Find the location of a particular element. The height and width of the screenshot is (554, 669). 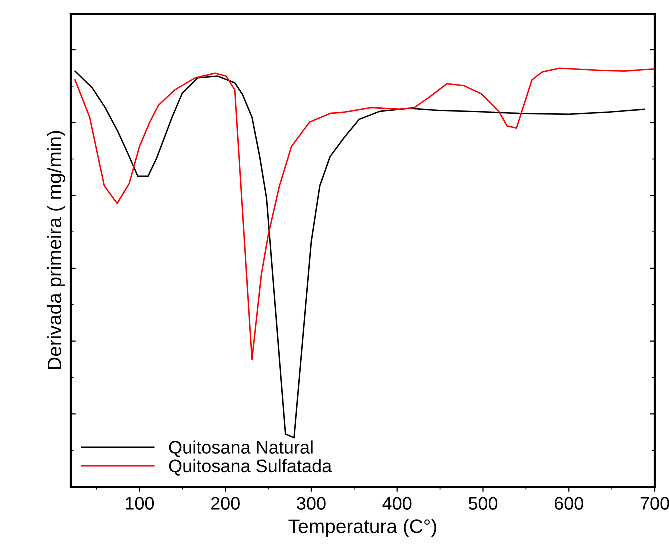

x-tick-label: 500 is located at coordinates (483, 503).